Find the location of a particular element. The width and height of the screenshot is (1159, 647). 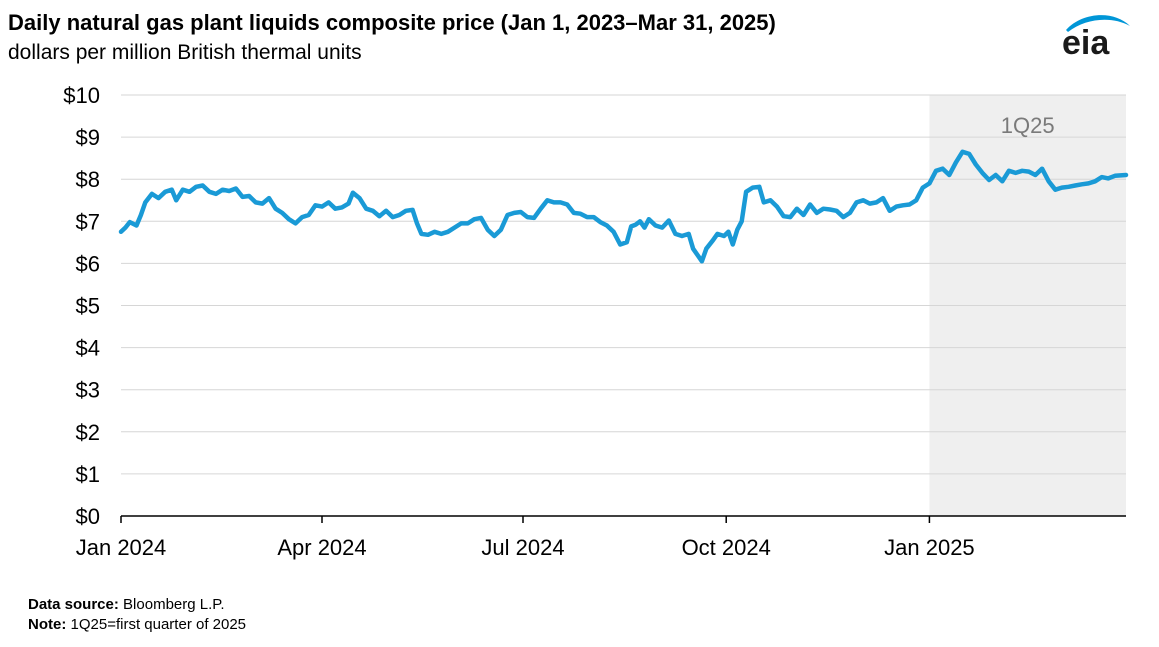

y-tick-label: $10 is located at coordinates (81, 95).